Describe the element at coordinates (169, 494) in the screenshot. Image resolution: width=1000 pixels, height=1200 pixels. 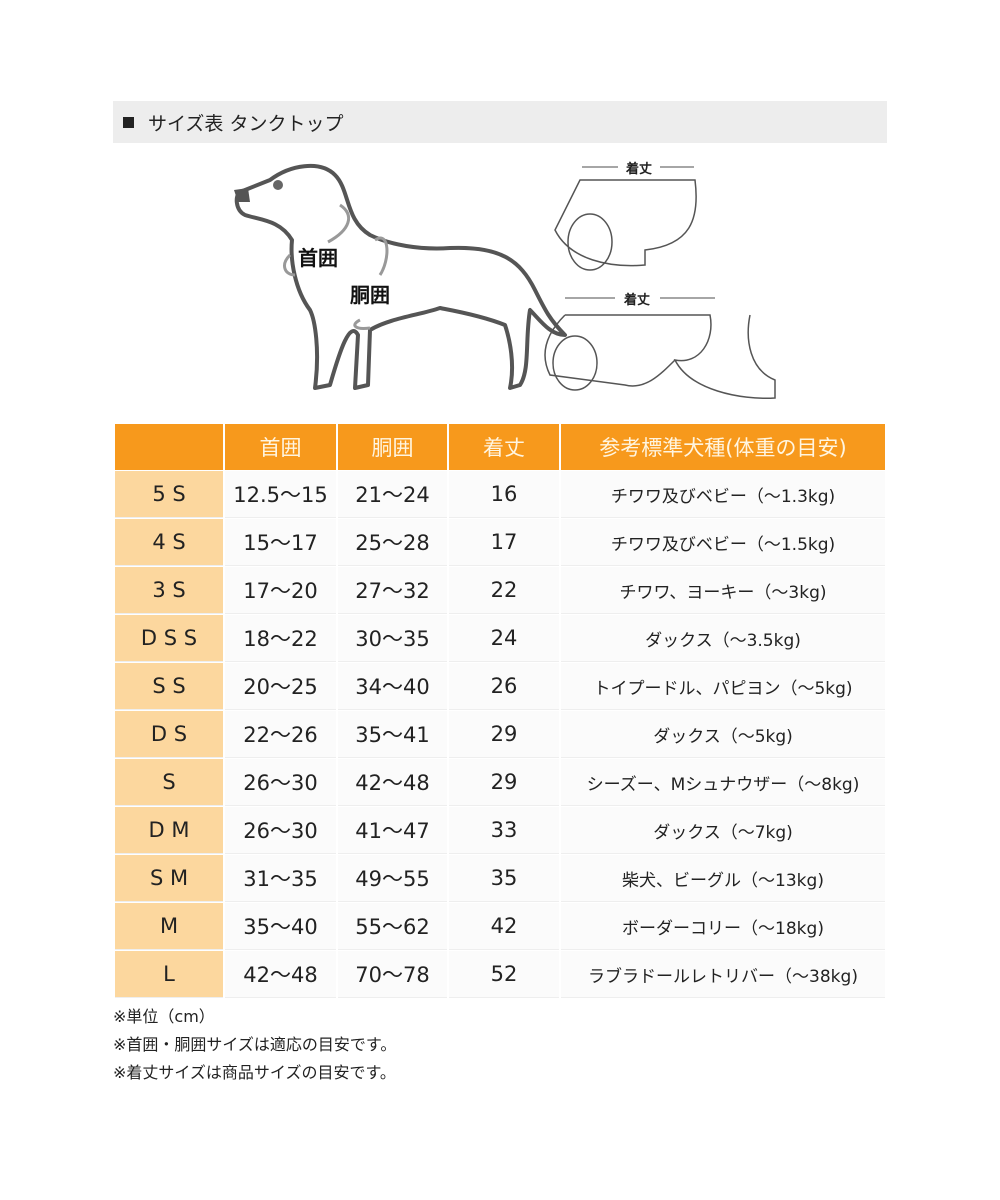
I see `size-cell: 5 S` at that location.